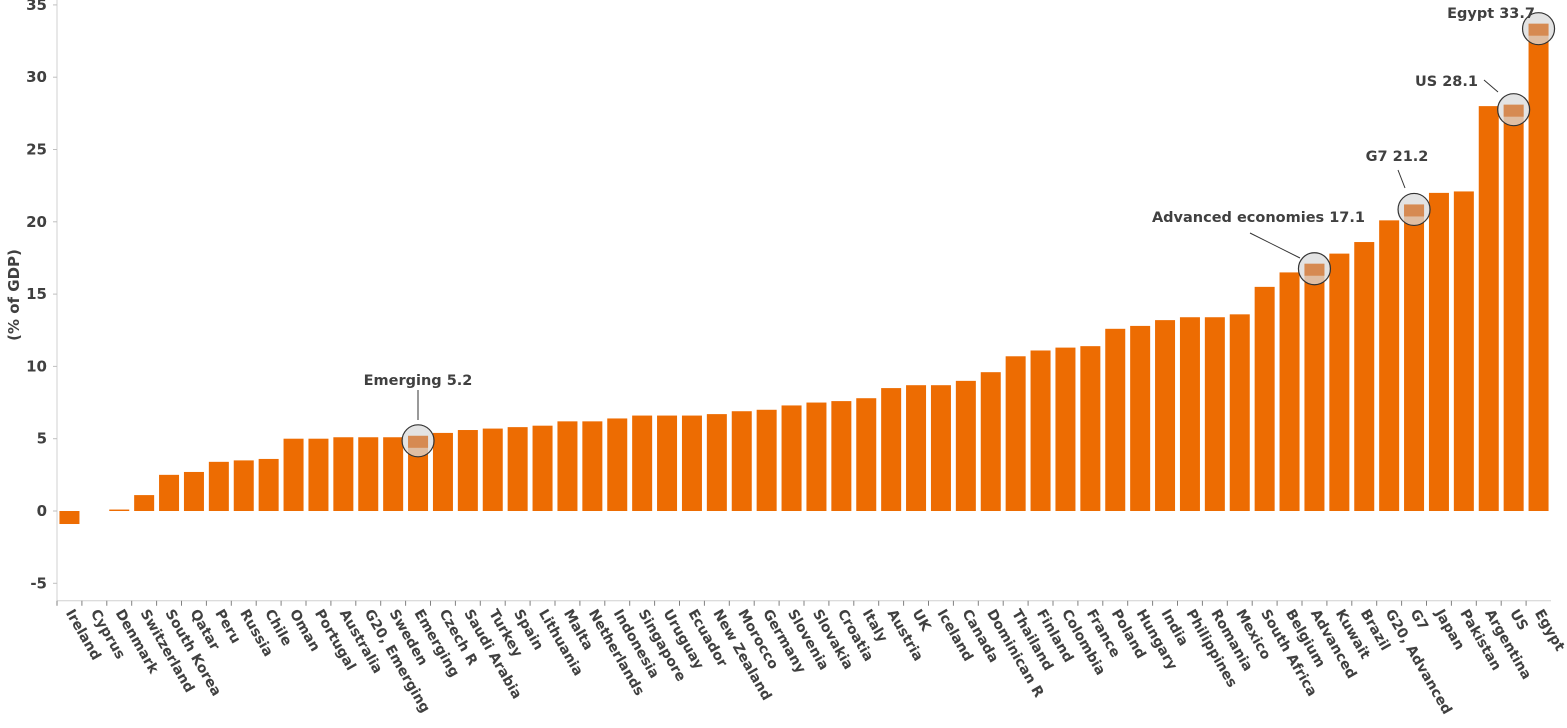 This screenshot has height=728, width=1567. I want to click on bar-kuwait, so click(1339, 382).